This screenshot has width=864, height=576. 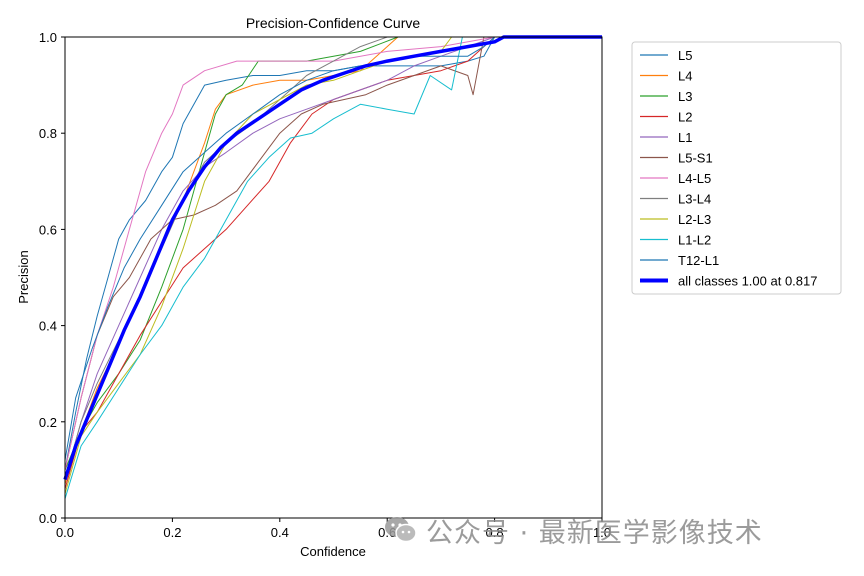 What do you see at coordinates (280, 532) in the screenshot?
I see `x-tick-label-2: 0.4` at bounding box center [280, 532].